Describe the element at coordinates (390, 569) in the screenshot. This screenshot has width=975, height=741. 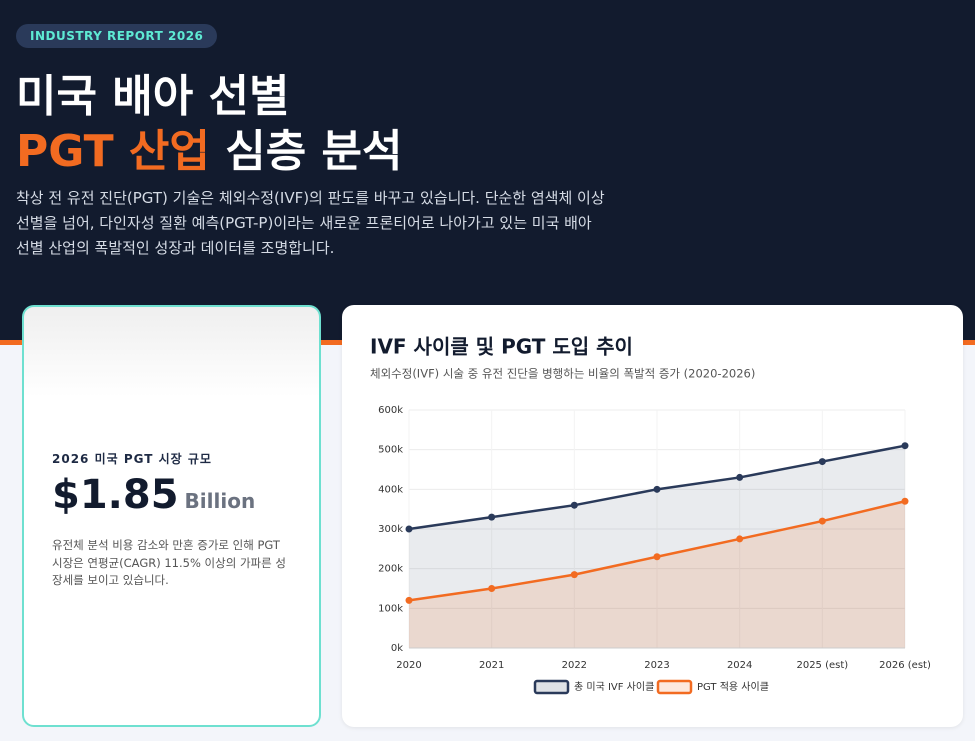
I see `y-tick-label: 200k` at that location.